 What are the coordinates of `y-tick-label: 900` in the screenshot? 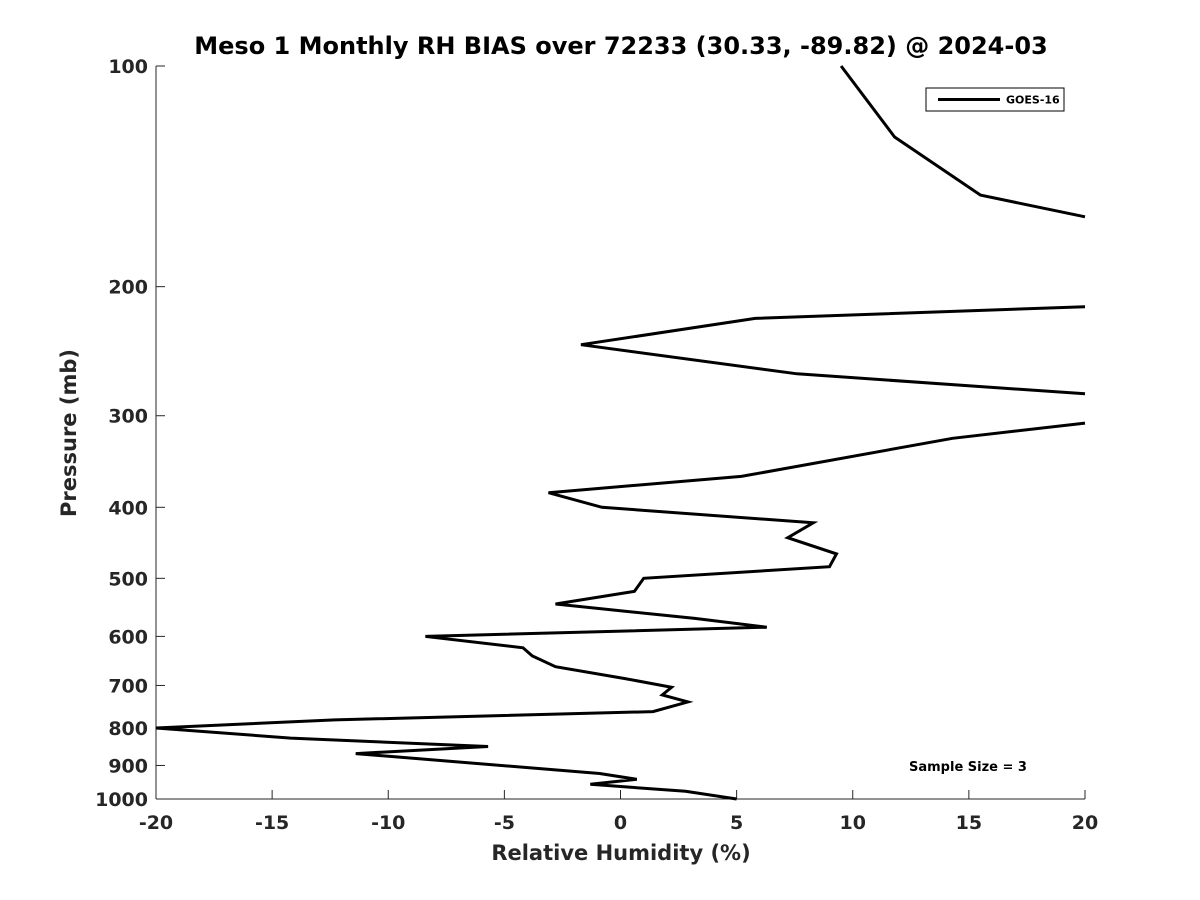 It's located at (128, 766).